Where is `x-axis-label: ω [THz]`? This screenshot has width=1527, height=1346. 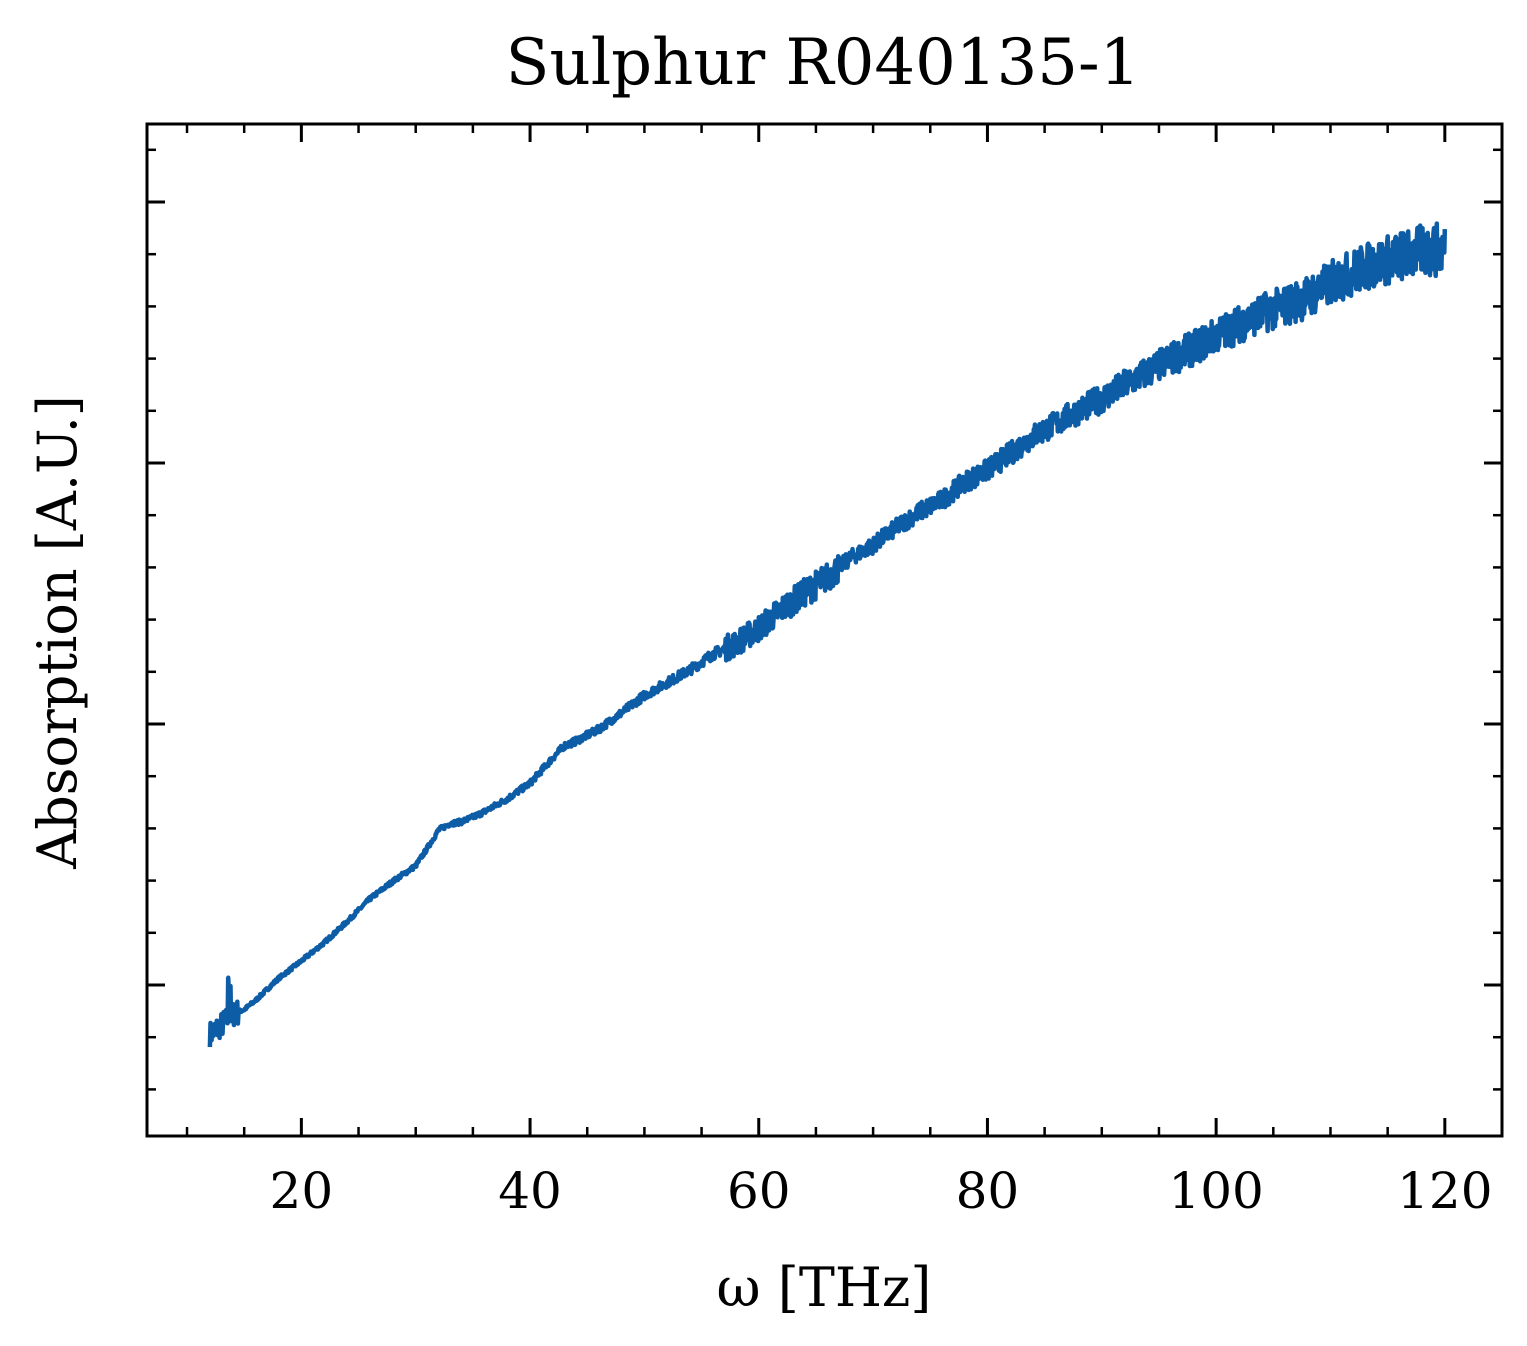 x-axis-label: ω [THz] is located at coordinates (824, 1287).